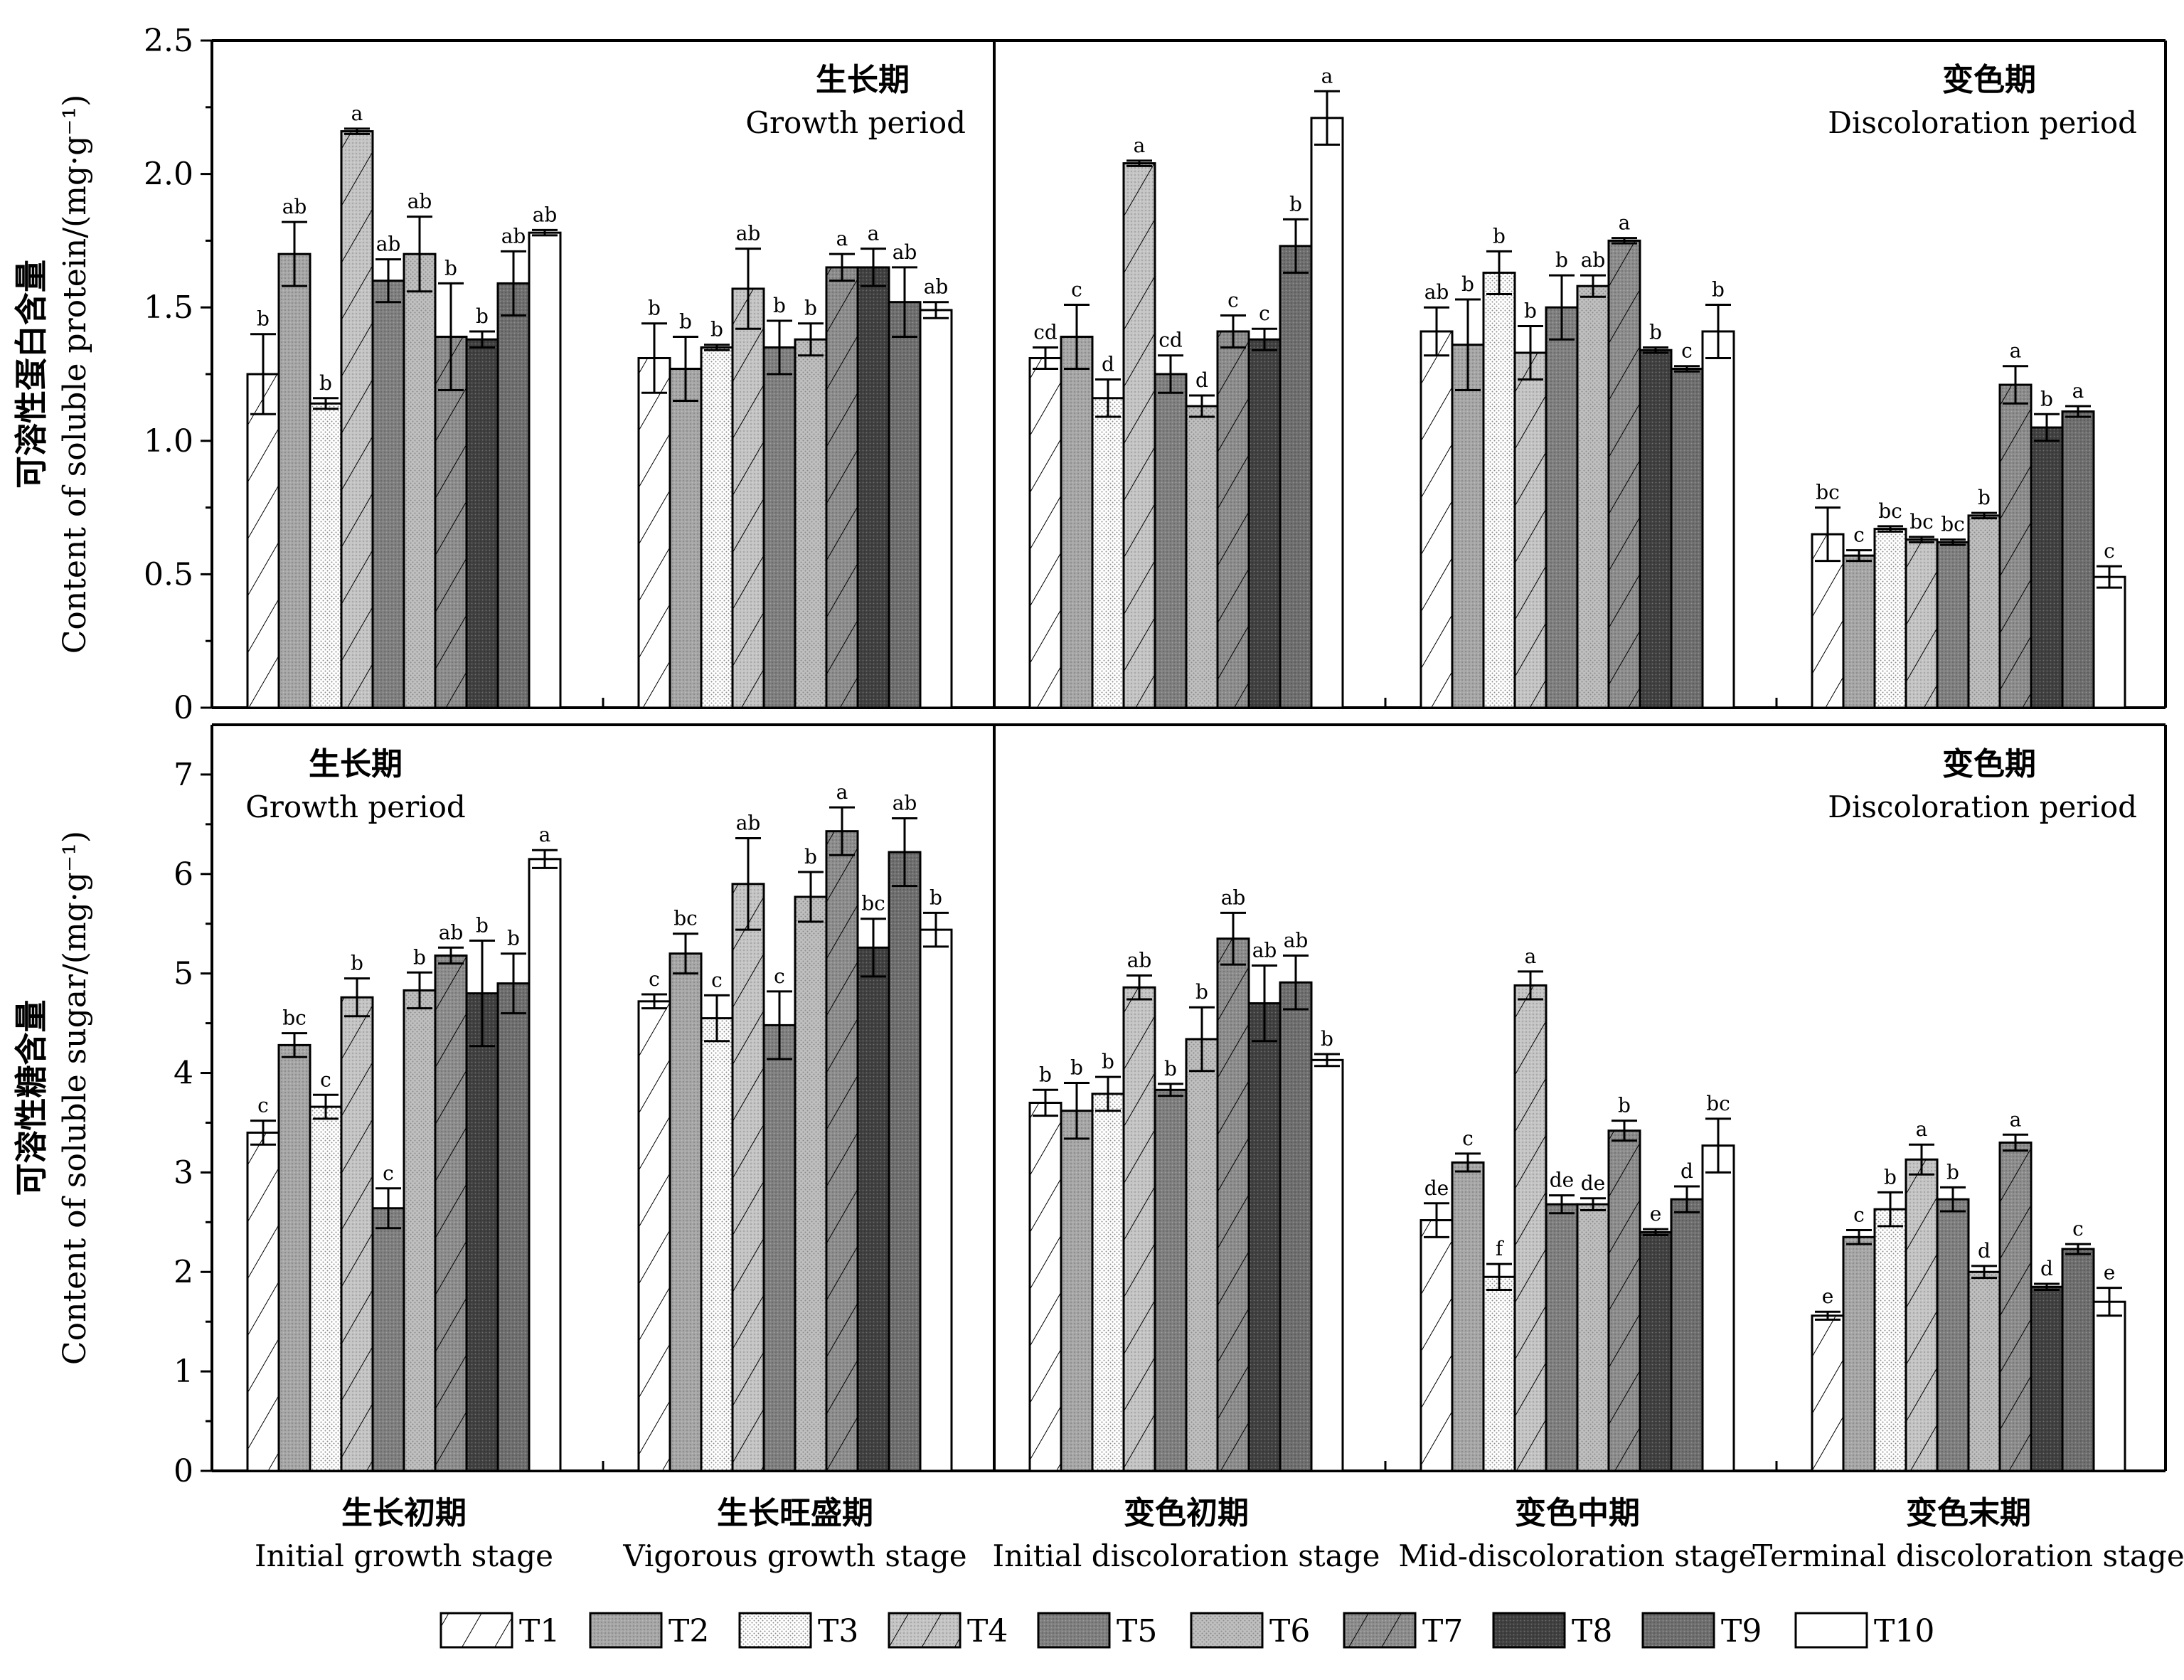 This screenshot has height=1680, width=2184. I want to click on group-label-en: Vigorous growth stage, so click(794, 1555).